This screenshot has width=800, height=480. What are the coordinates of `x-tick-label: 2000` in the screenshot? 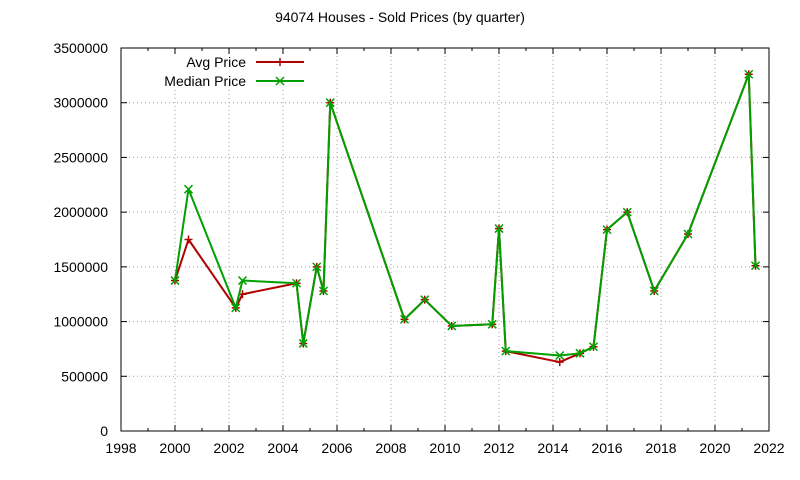 It's located at (174, 448).